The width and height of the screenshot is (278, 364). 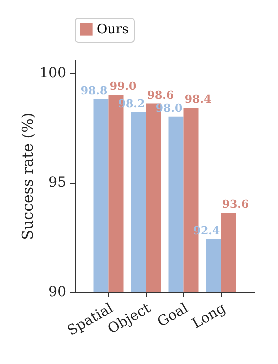 What do you see at coordinates (113, 30) in the screenshot?
I see `legend-label: Ours` at bounding box center [113, 30].